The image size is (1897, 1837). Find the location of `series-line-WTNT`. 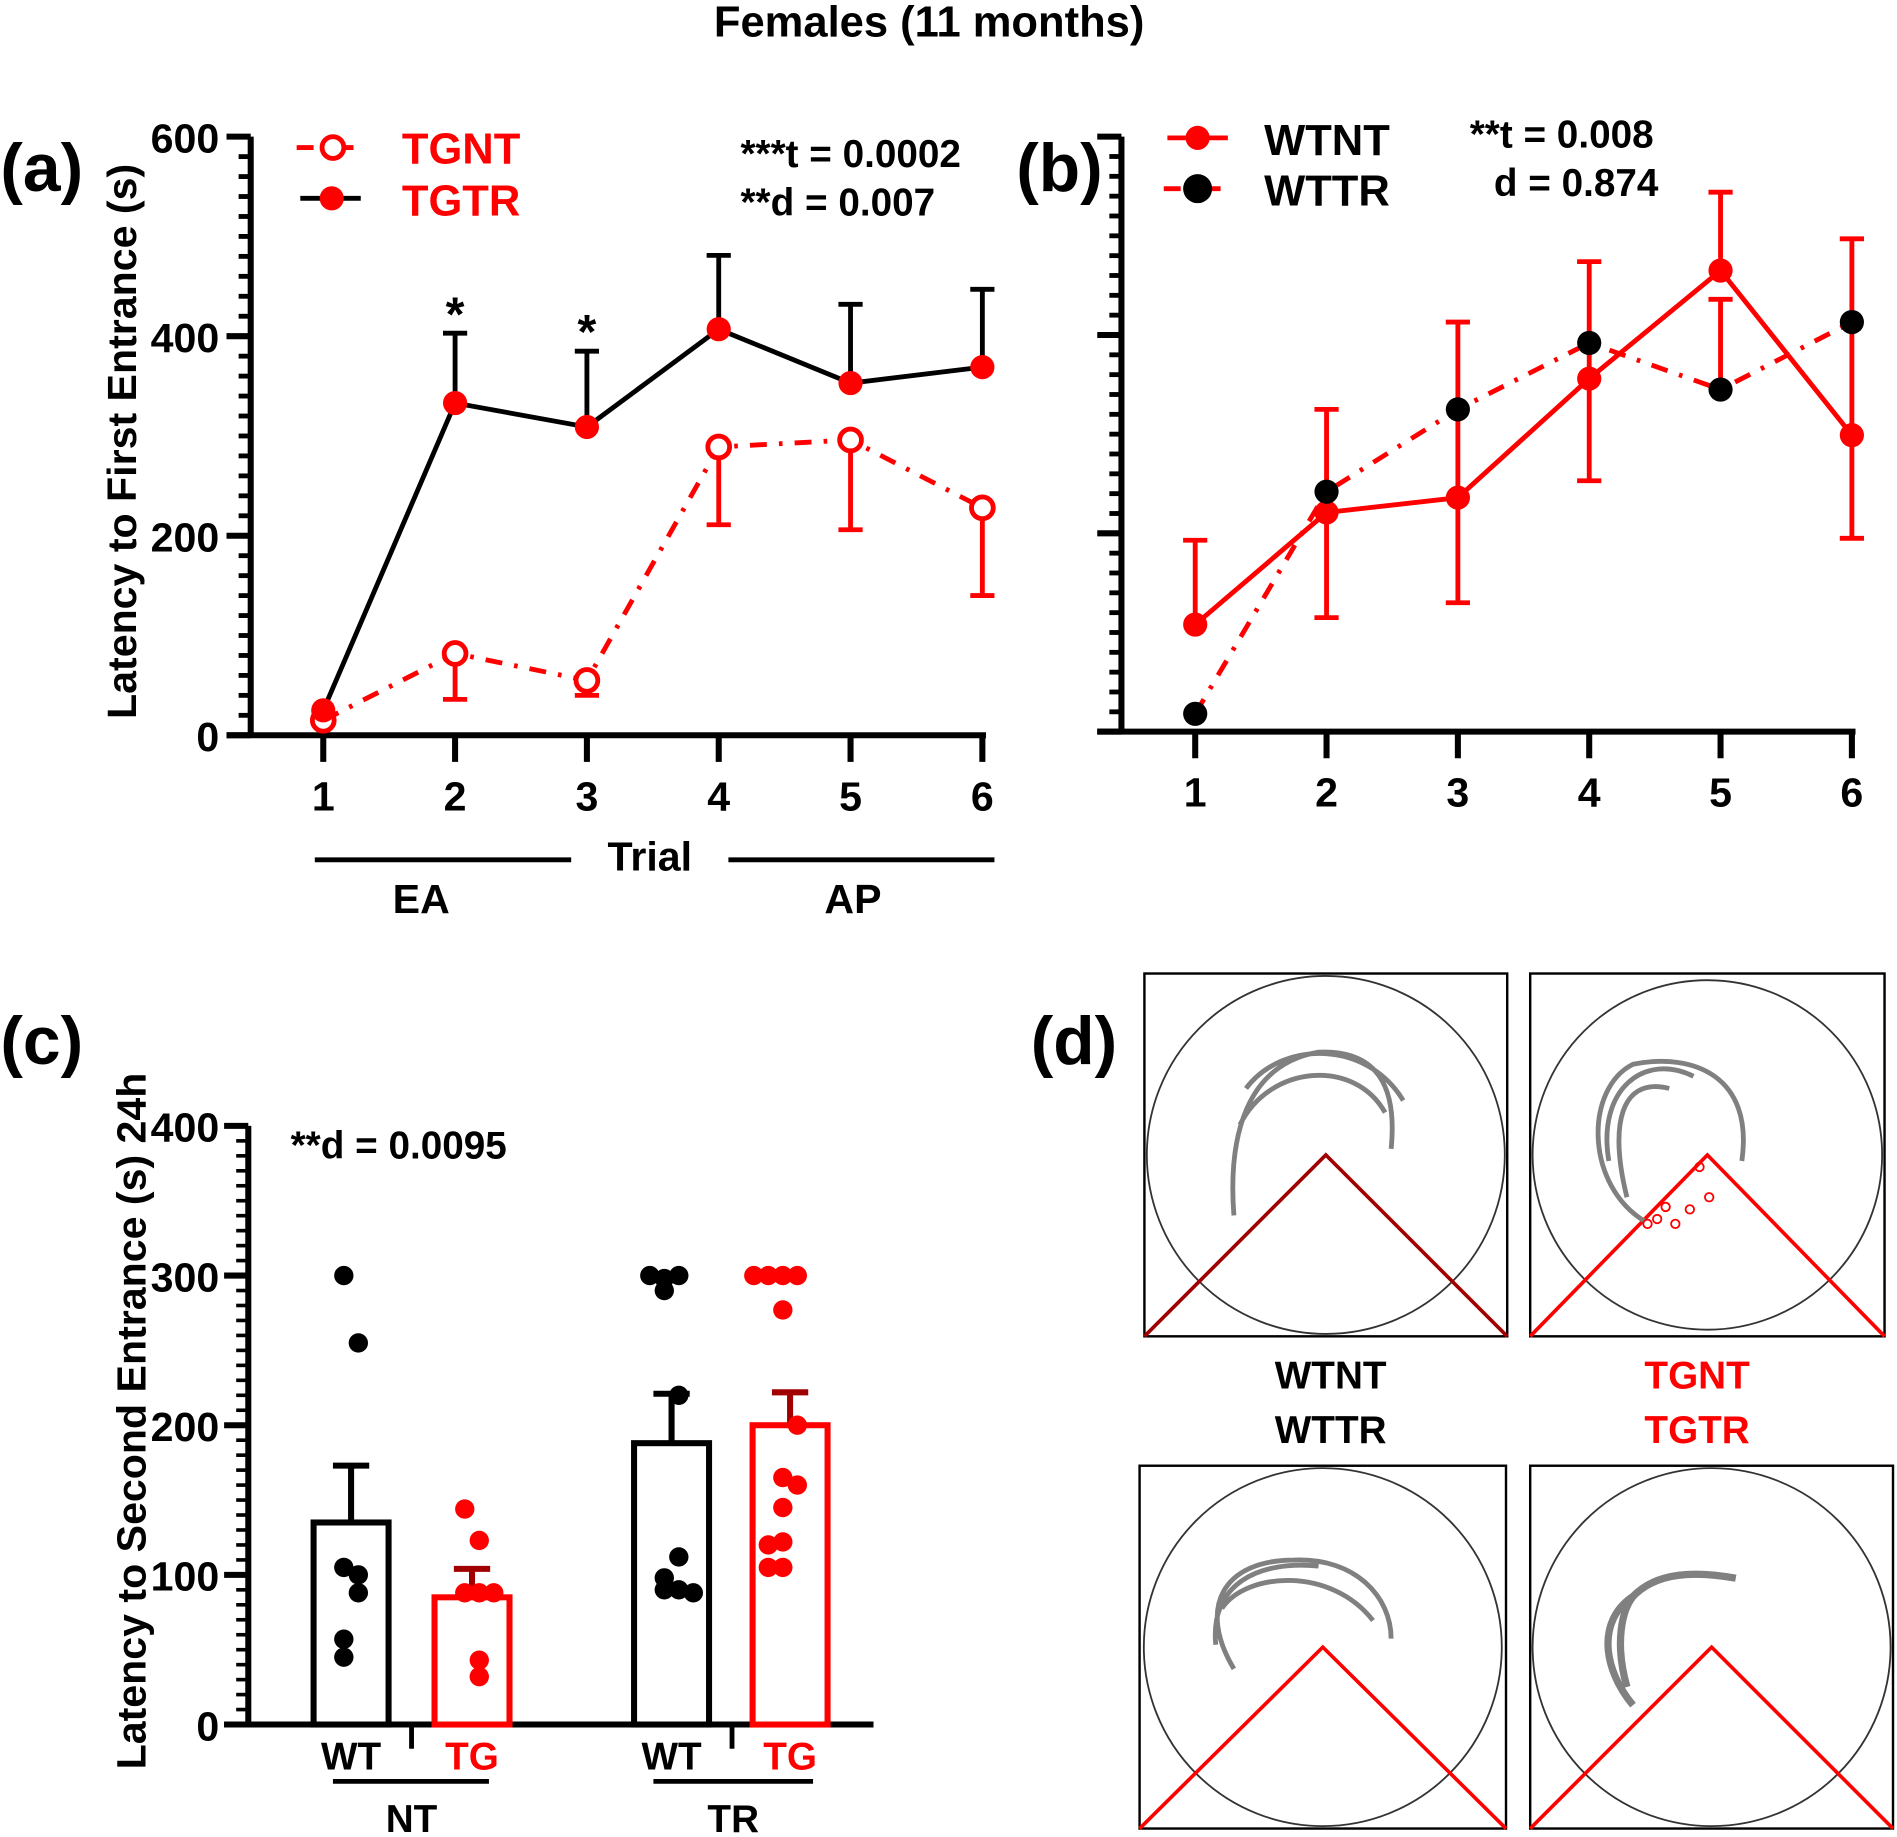

series-line-WTNT is located at coordinates (1523, 447).